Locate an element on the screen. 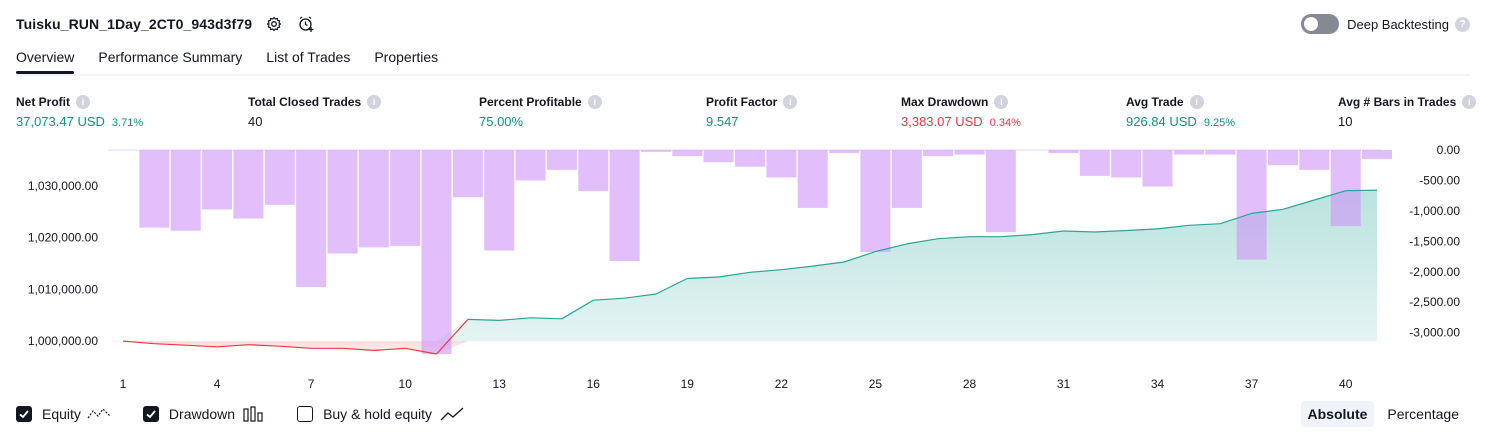 The image size is (1486, 438). buy-hold-equity-checkbox: Buy & hold equity is located at coordinates (380, 414).